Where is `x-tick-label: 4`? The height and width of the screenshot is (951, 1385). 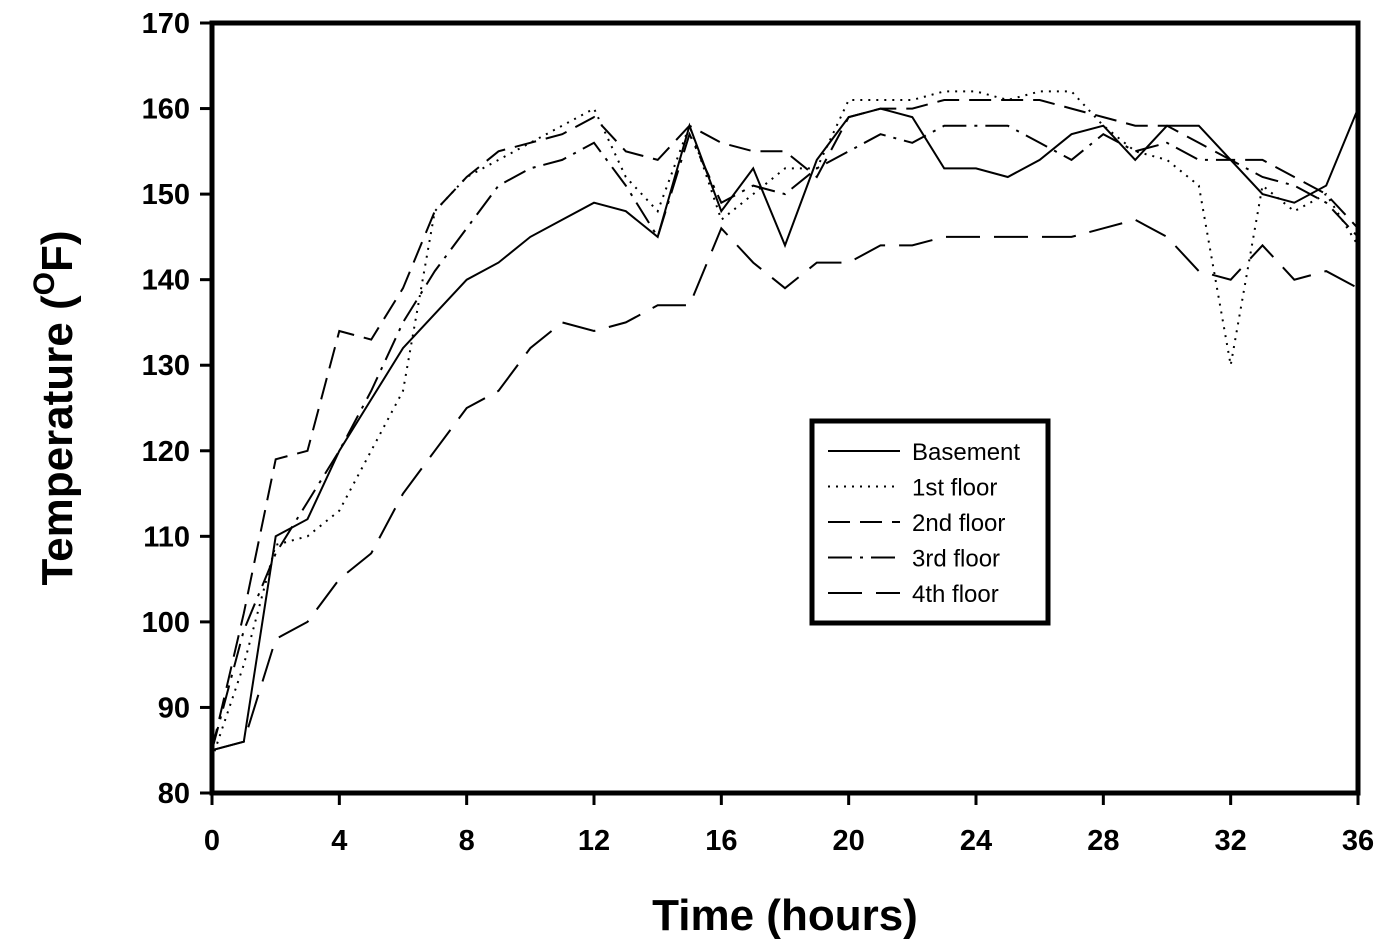
x-tick-label: 4 is located at coordinates (339, 841).